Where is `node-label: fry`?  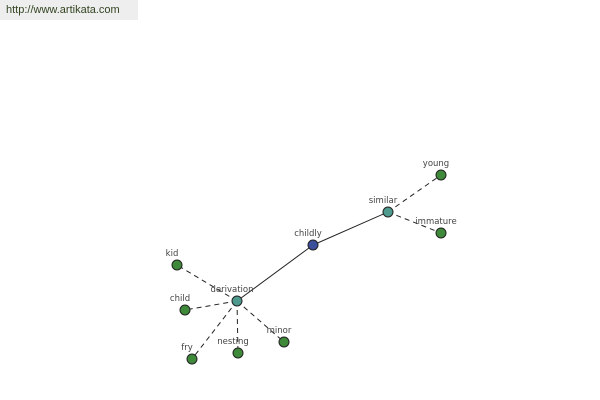 node-label: fry is located at coordinates (187, 348).